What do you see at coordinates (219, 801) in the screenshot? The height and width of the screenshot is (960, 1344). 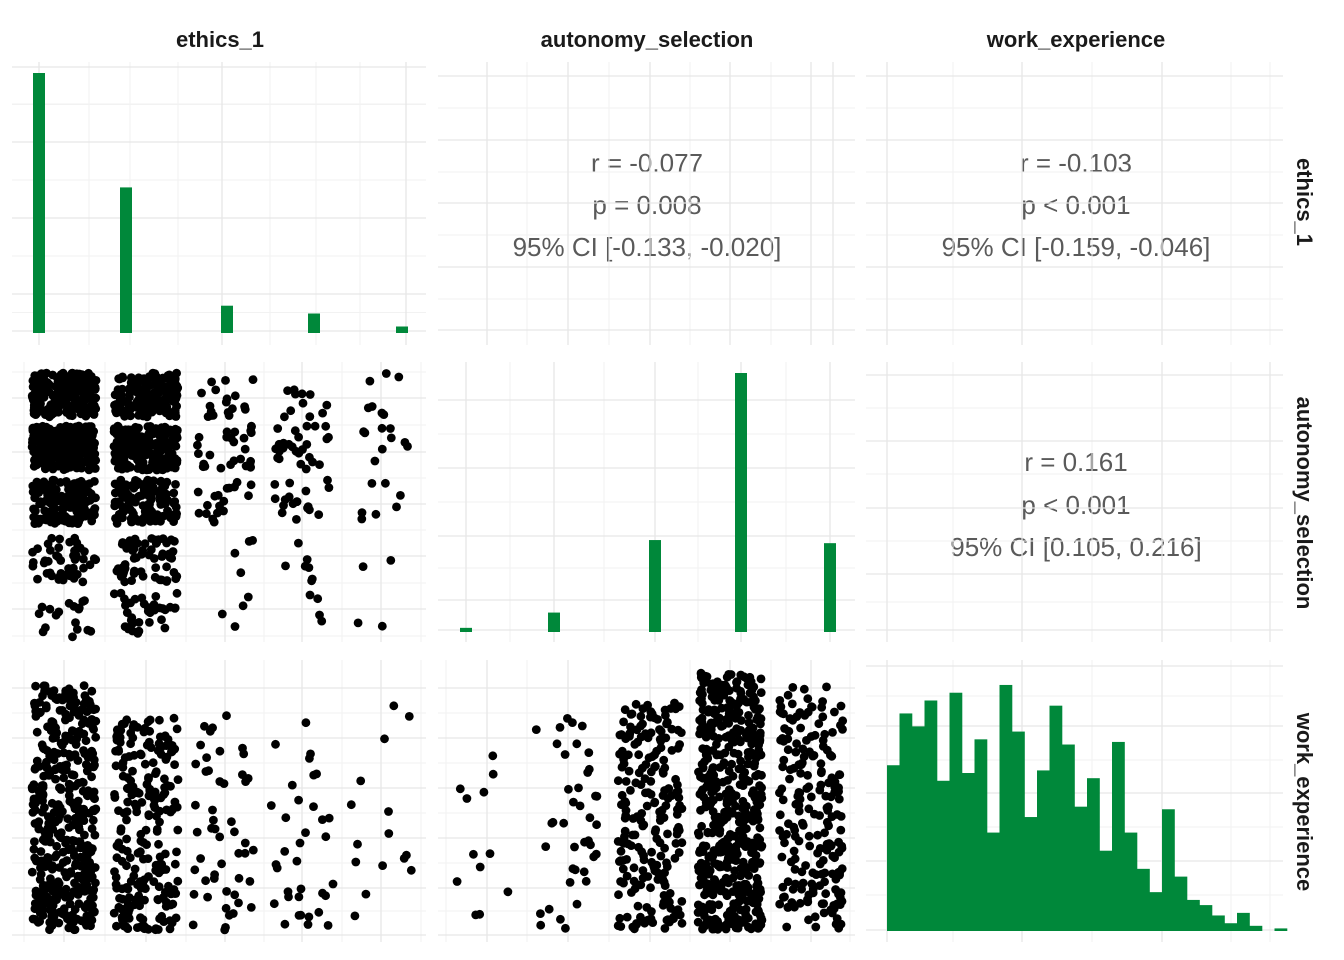 I see `panel-work-experience-vs-ethics-scatter` at bounding box center [219, 801].